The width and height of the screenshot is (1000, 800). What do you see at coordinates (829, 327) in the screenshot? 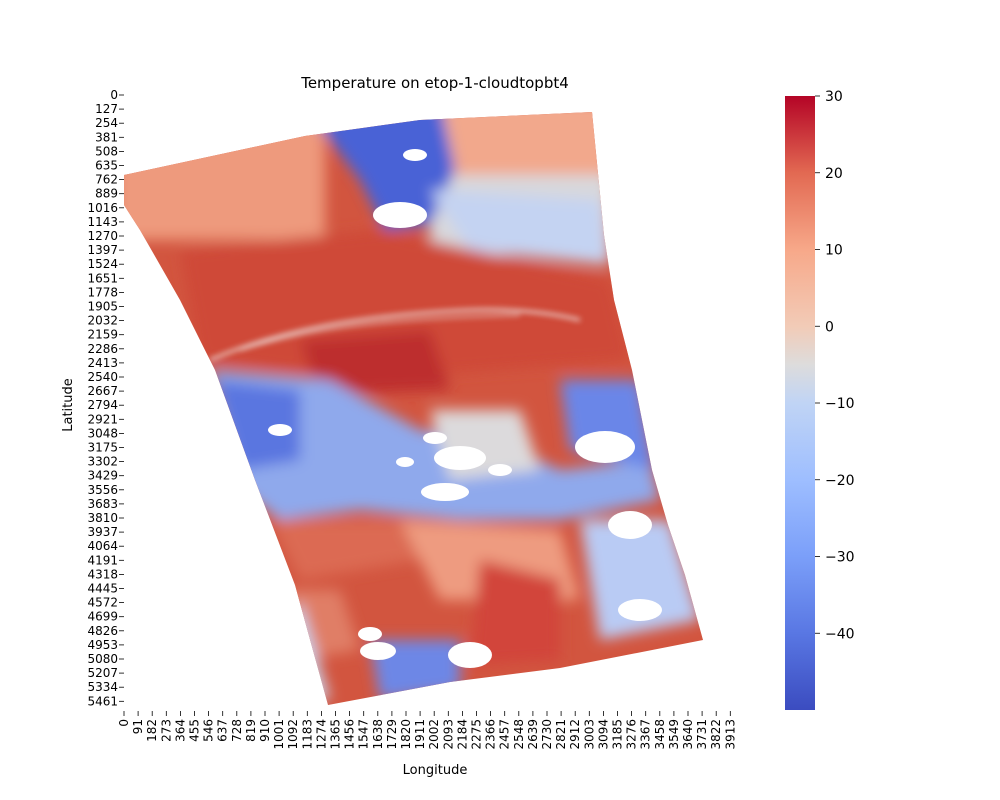
I see `colorbar-tick-label: 0` at bounding box center [829, 327].